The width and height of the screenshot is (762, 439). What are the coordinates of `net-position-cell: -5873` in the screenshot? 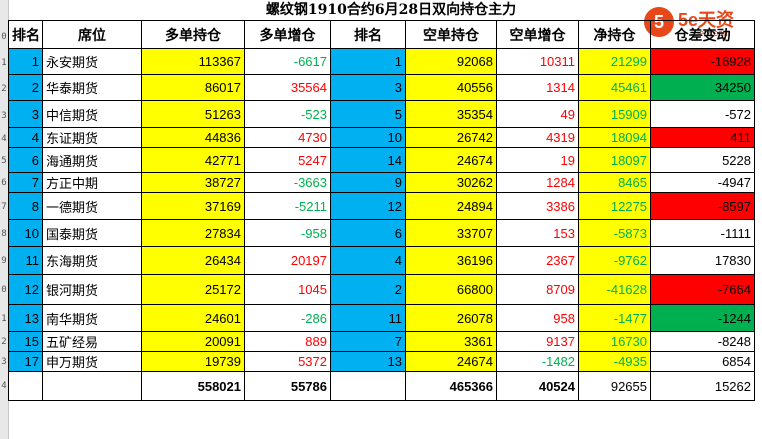 It's located at (614, 233).